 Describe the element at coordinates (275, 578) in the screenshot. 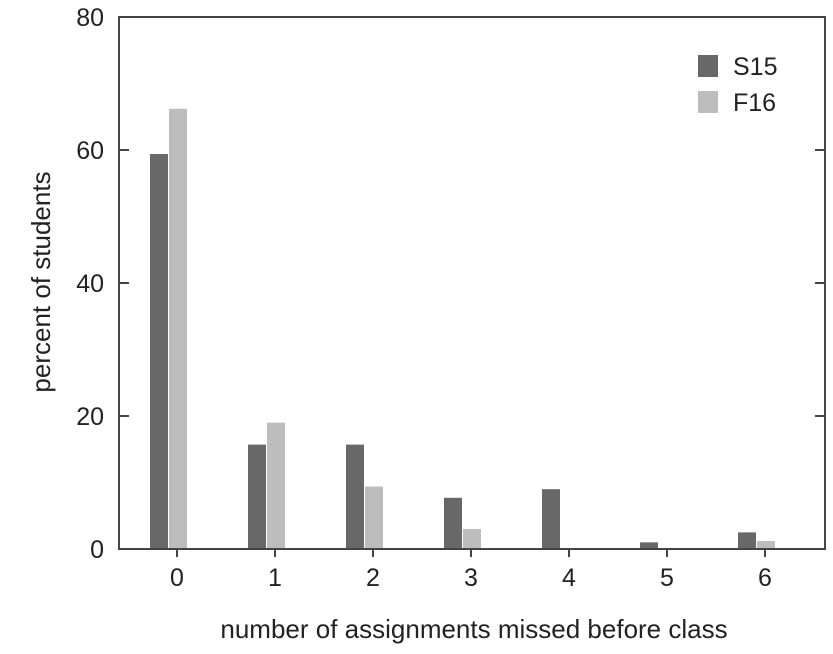

I see `x-tick-label: 1` at that location.